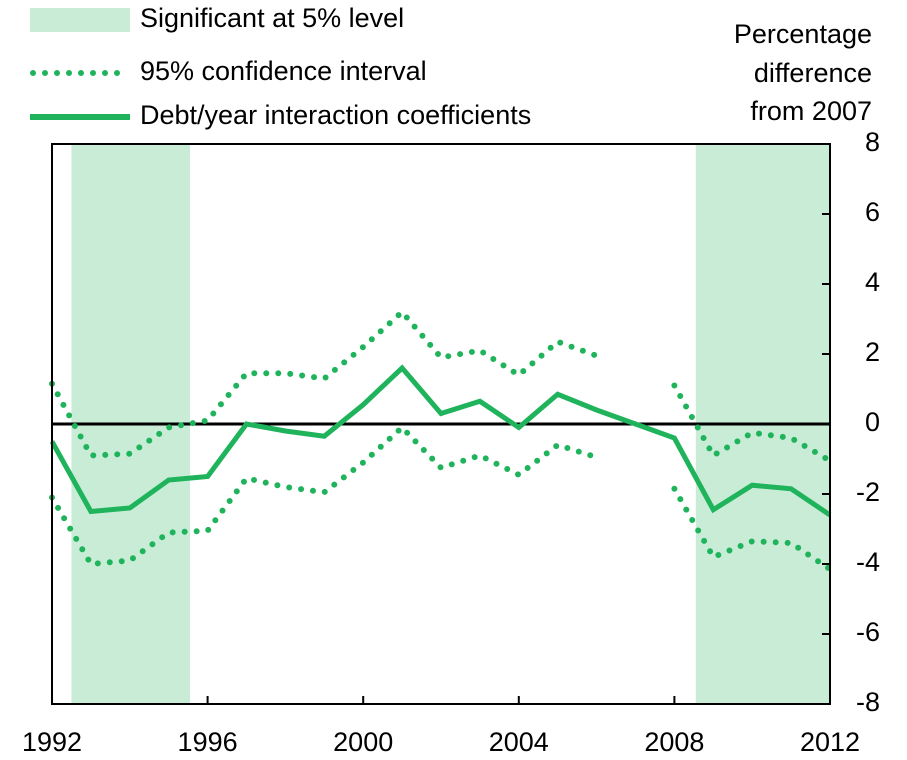  Describe the element at coordinates (674, 742) in the screenshot. I see `x-tick-label: 2008` at that location.